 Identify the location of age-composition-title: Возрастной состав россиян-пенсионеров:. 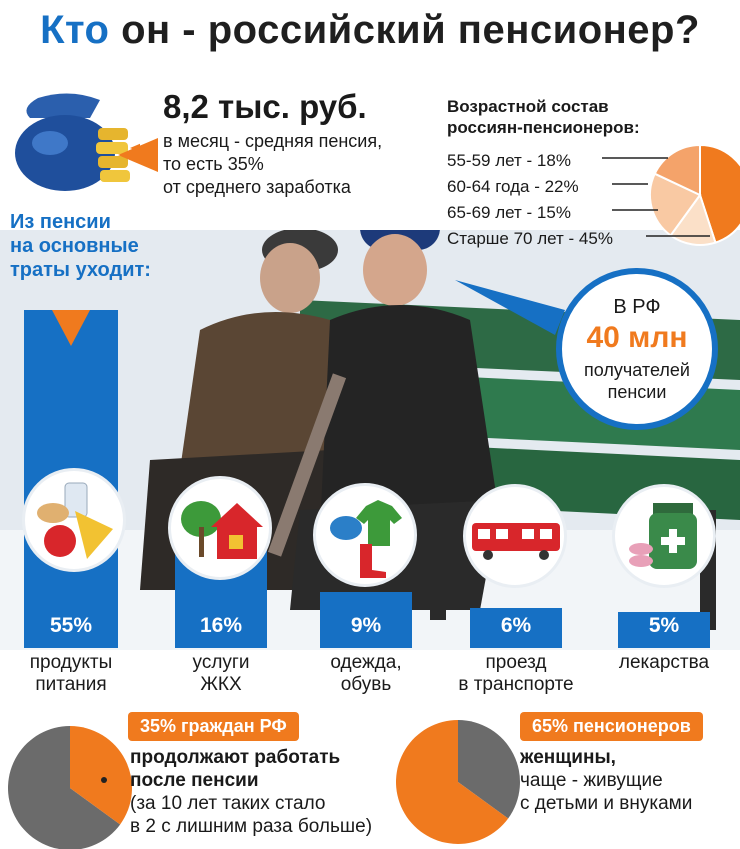
(567, 117).